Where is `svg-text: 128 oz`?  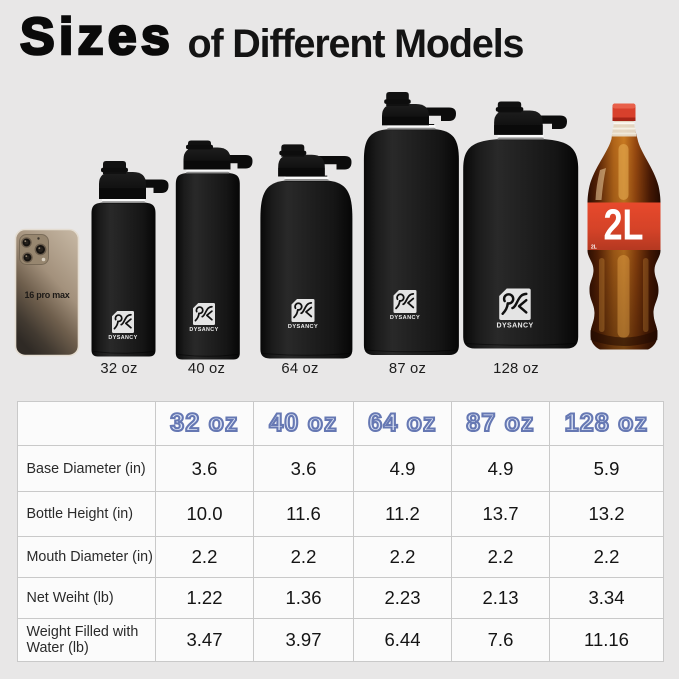 svg-text: 128 oz is located at coordinates (516, 369).